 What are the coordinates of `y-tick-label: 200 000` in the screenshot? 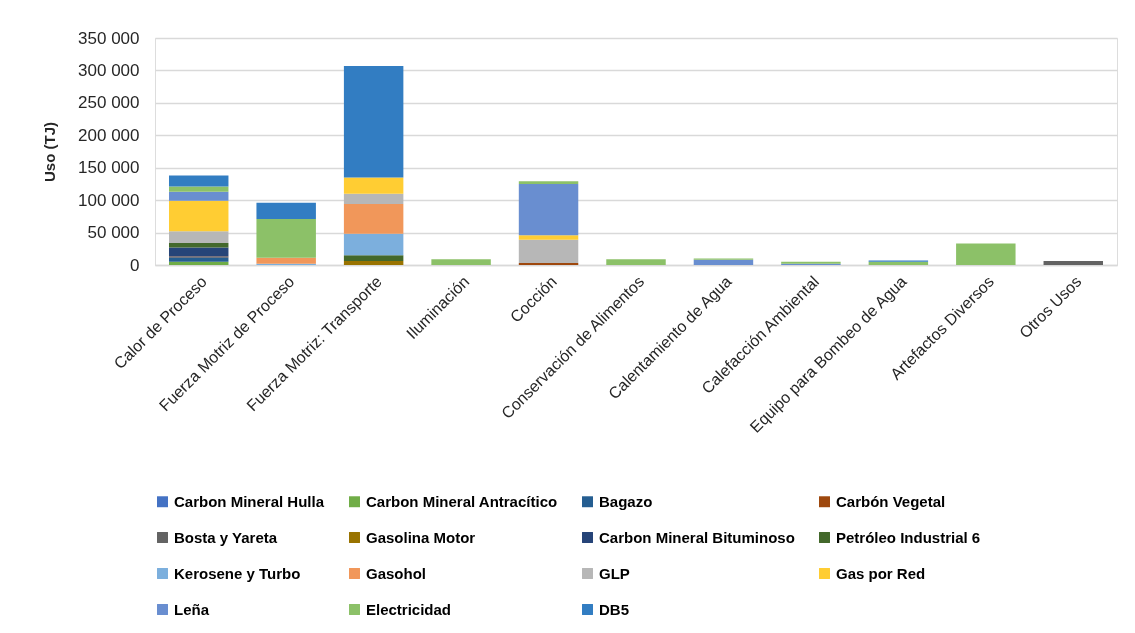 It's located at (109, 135).